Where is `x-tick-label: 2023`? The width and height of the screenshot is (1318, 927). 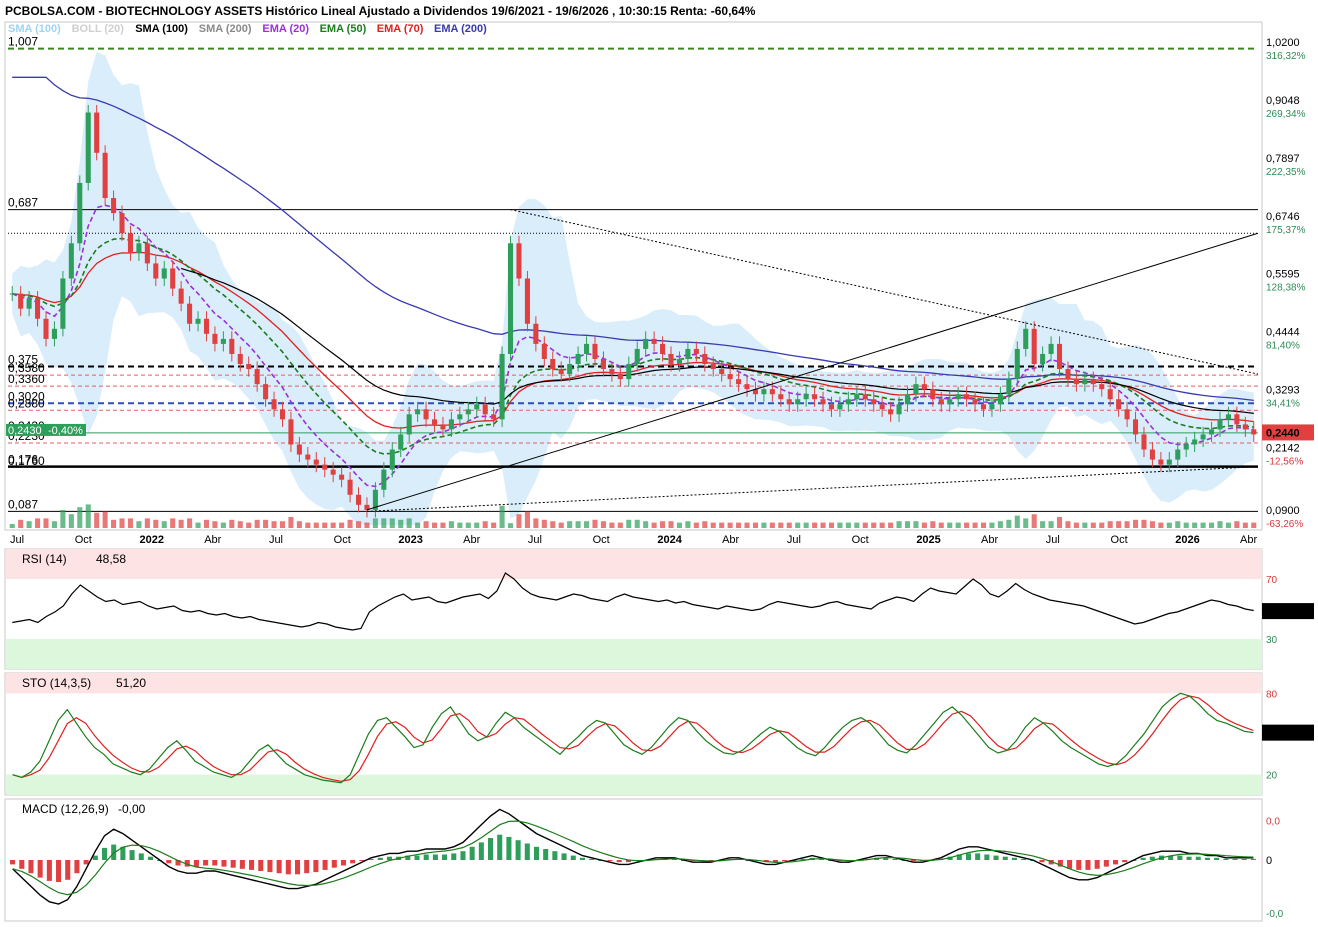
x-tick-label: 2023 is located at coordinates (410, 540).